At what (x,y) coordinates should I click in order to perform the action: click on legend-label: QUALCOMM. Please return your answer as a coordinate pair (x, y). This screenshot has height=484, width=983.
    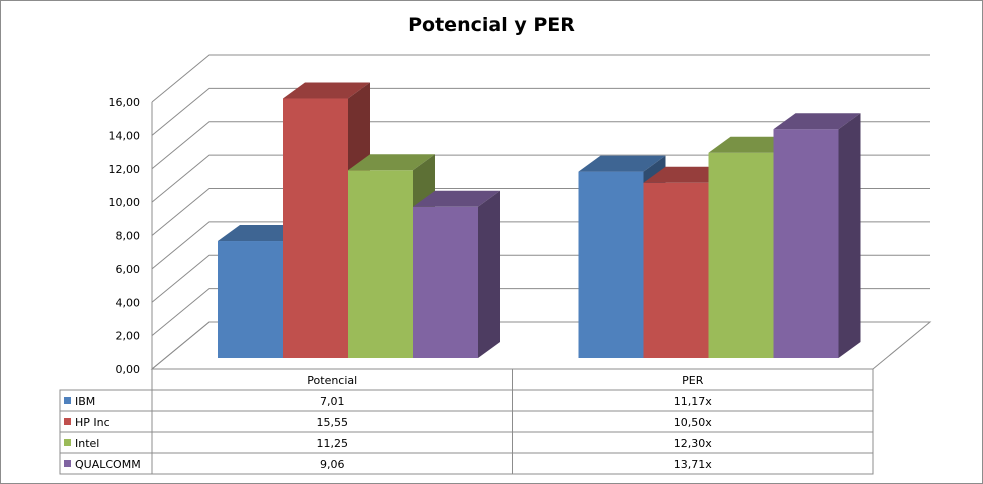
    Looking at the image, I should click on (108, 464).